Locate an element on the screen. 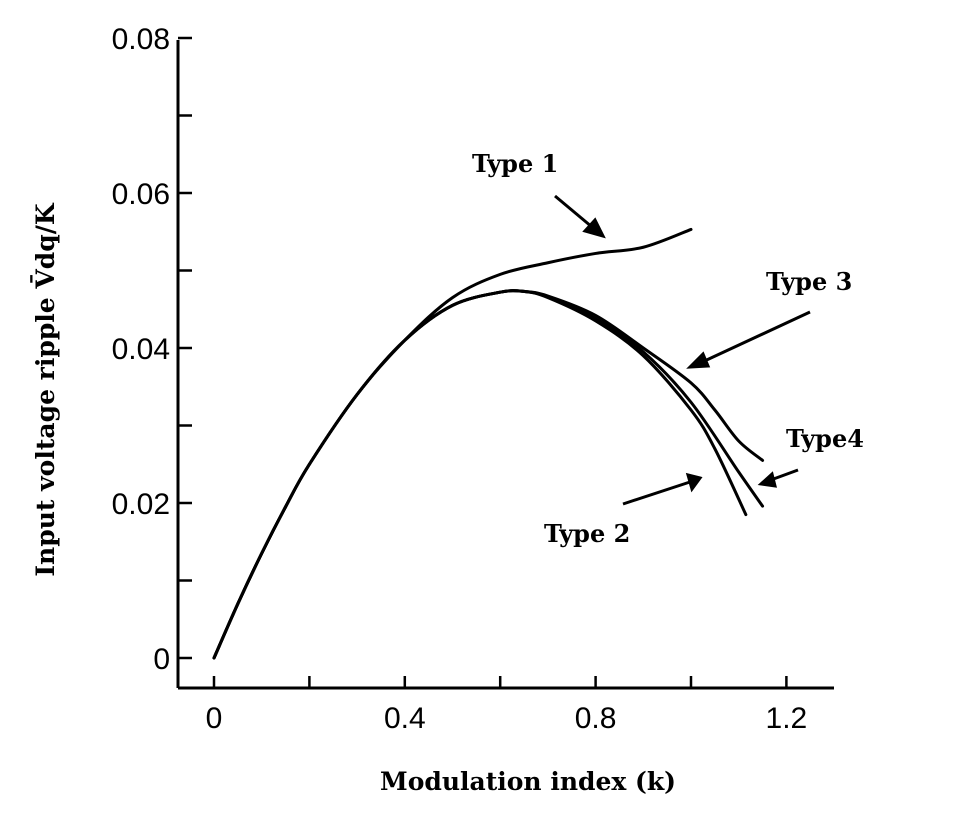  y-tick-label: 0.08 is located at coordinates (141, 39).